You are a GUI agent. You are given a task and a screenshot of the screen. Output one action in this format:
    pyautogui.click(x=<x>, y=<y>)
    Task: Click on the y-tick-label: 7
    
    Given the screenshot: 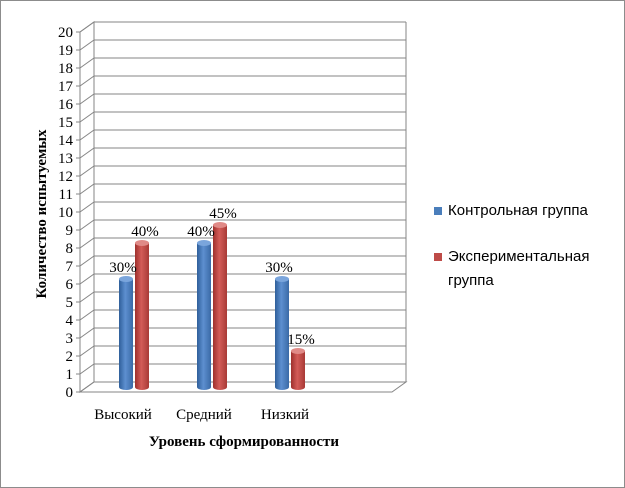 What is the action you would take?
    pyautogui.click(x=70, y=267)
    